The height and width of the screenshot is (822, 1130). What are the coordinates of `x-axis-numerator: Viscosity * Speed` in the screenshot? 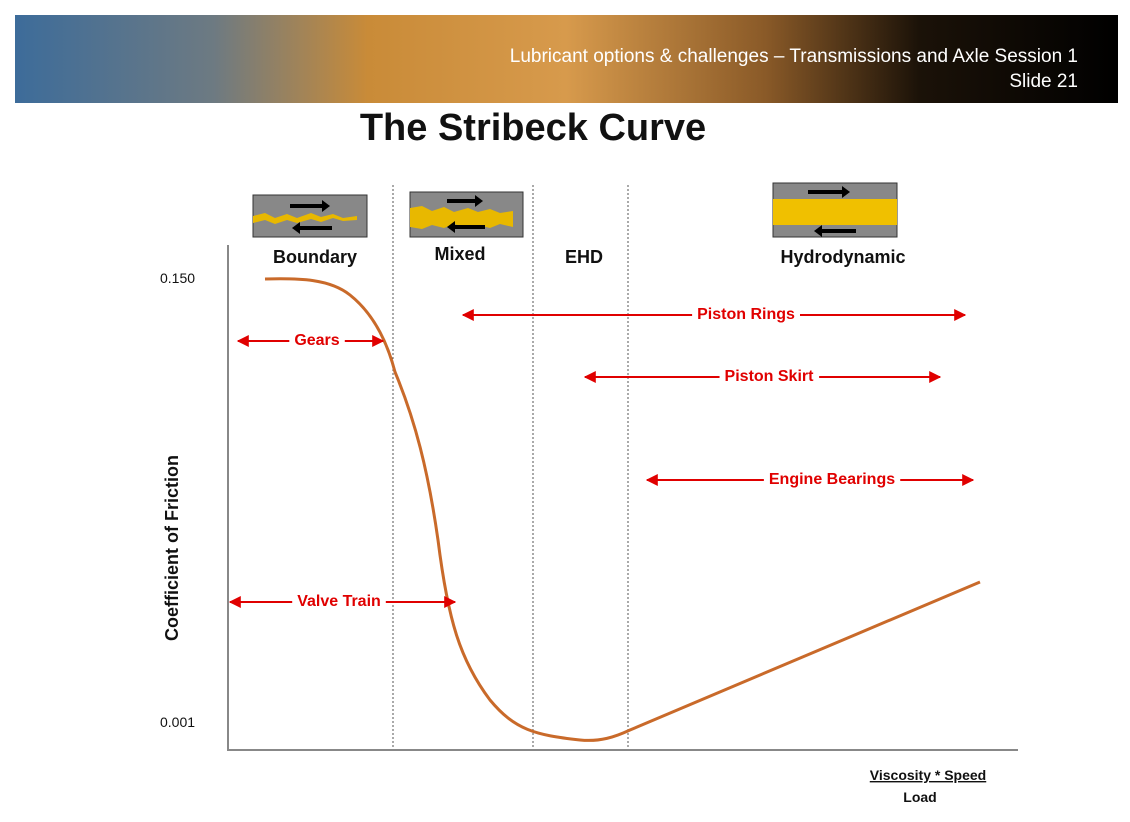 It's located at (928, 775).